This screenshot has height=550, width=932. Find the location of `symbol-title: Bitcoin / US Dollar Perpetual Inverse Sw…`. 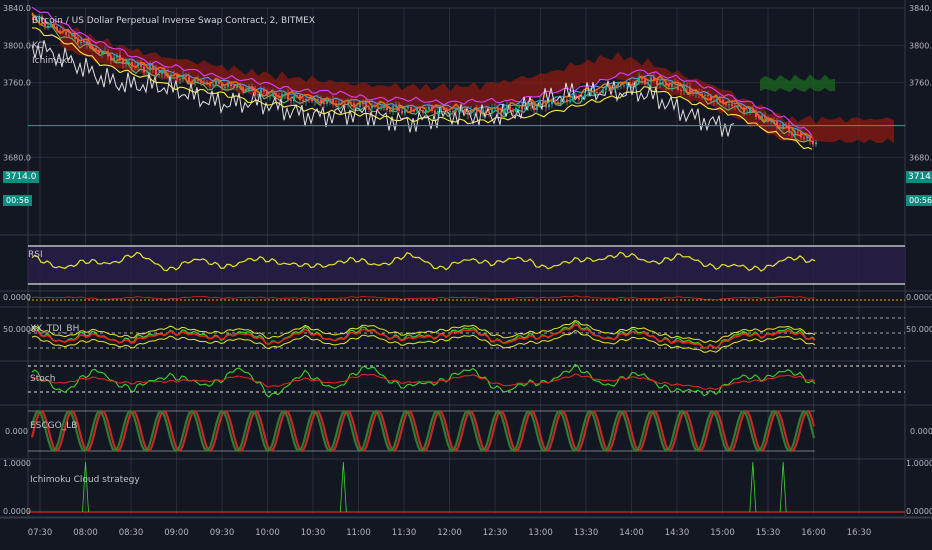

symbol-title: Bitcoin / US Dollar Perpetual Inverse Sw… is located at coordinates (173, 21).